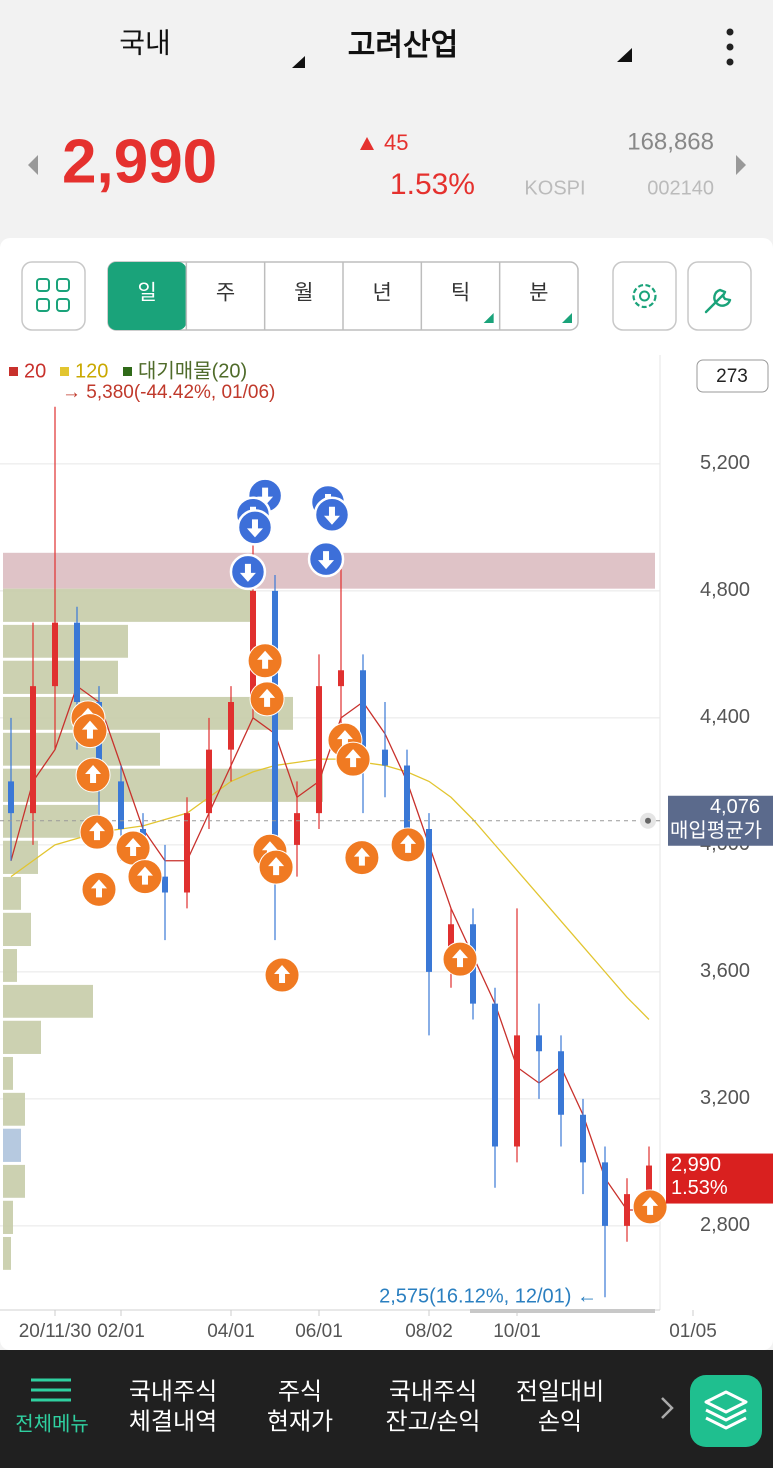 This screenshot has height=1468, width=773. I want to click on nav-item: 손익, so click(560, 1421).